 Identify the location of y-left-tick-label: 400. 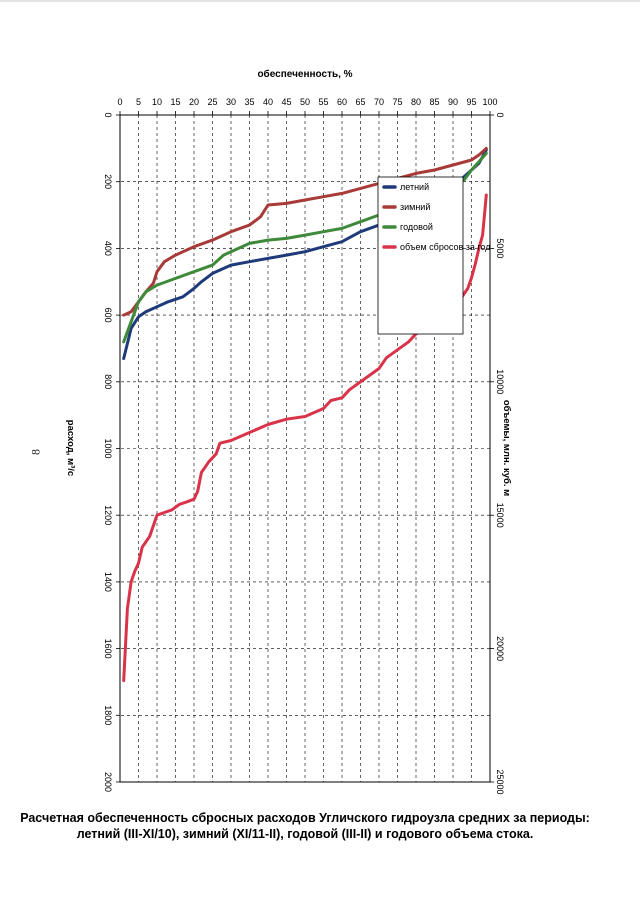
(108, 248).